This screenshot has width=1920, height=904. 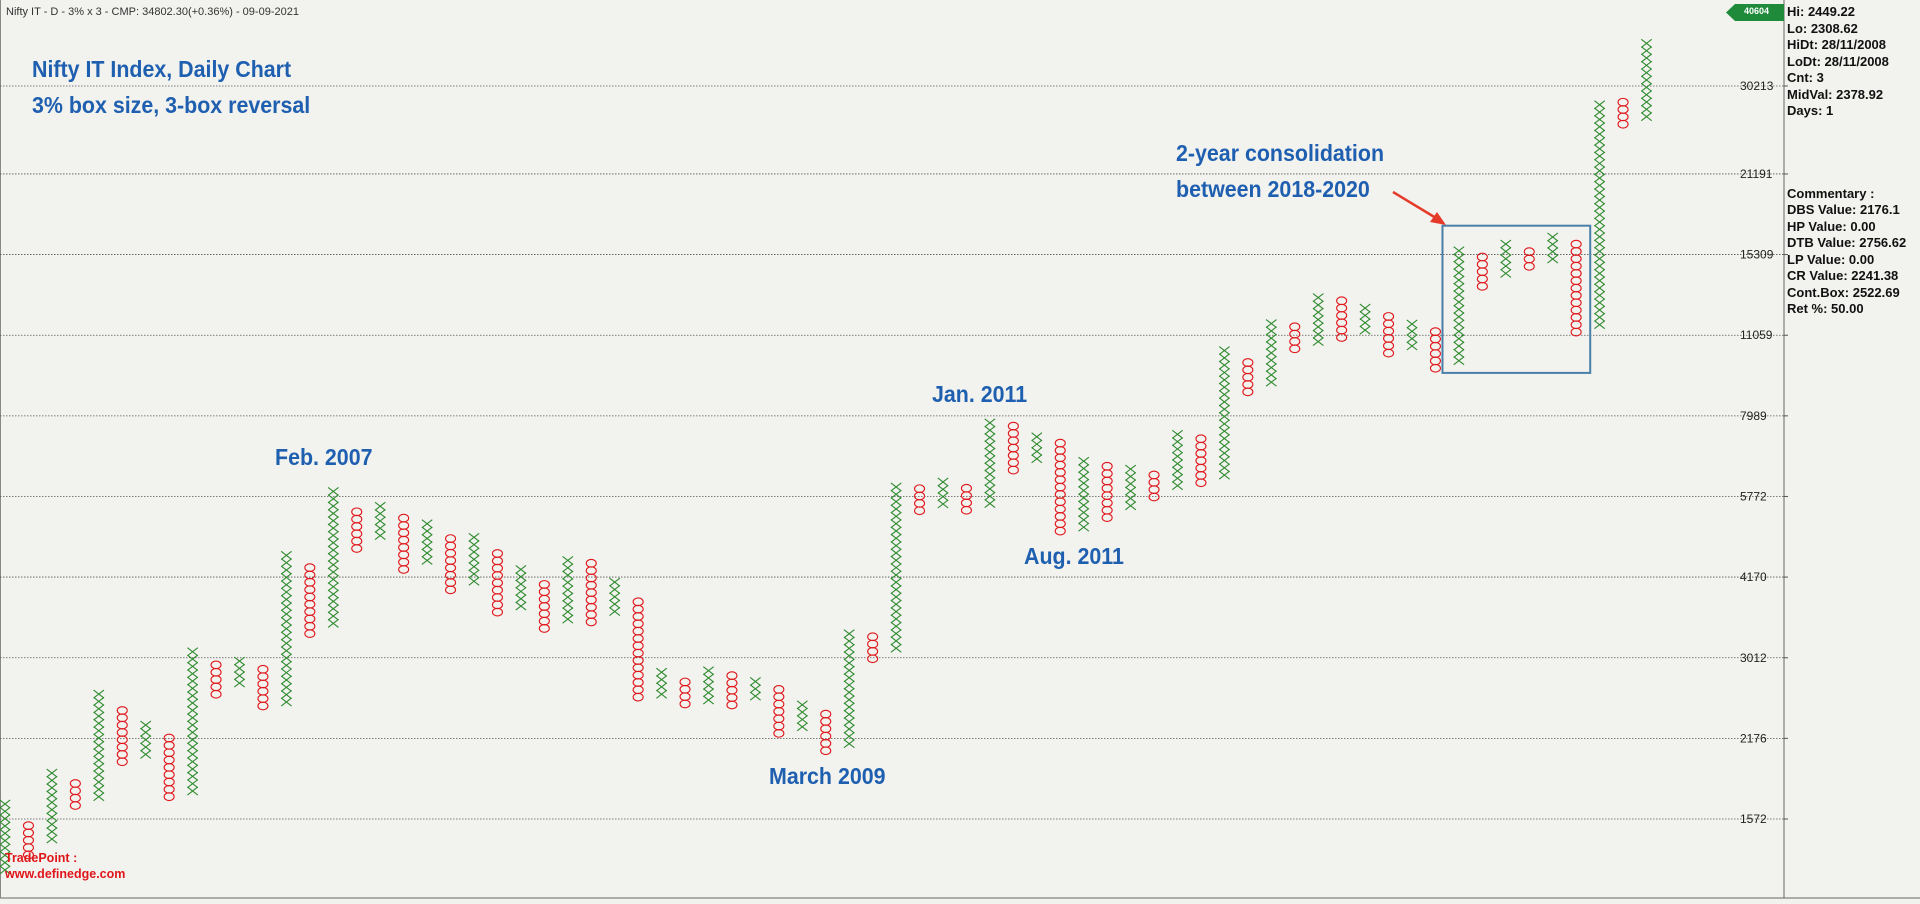 What do you see at coordinates (1843, 292) in the screenshot?
I see `info-contbox: Cont.Box: 2522.69` at bounding box center [1843, 292].